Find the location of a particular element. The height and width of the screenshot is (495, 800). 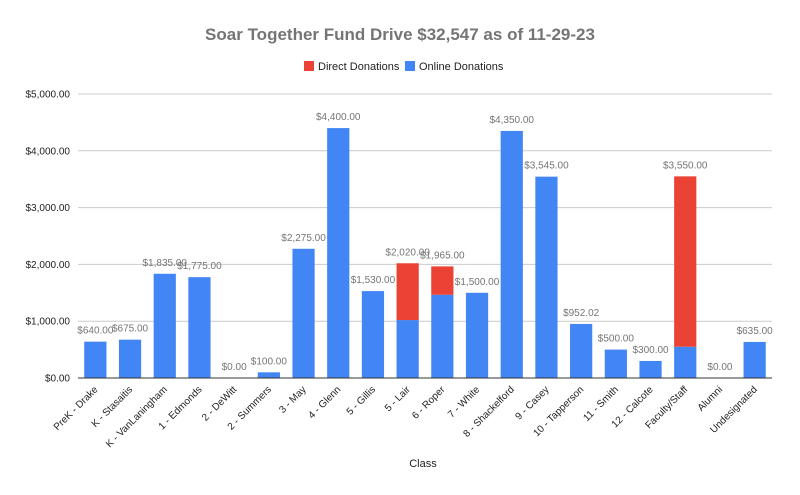

x-axis-title: Class is located at coordinates (423, 464).